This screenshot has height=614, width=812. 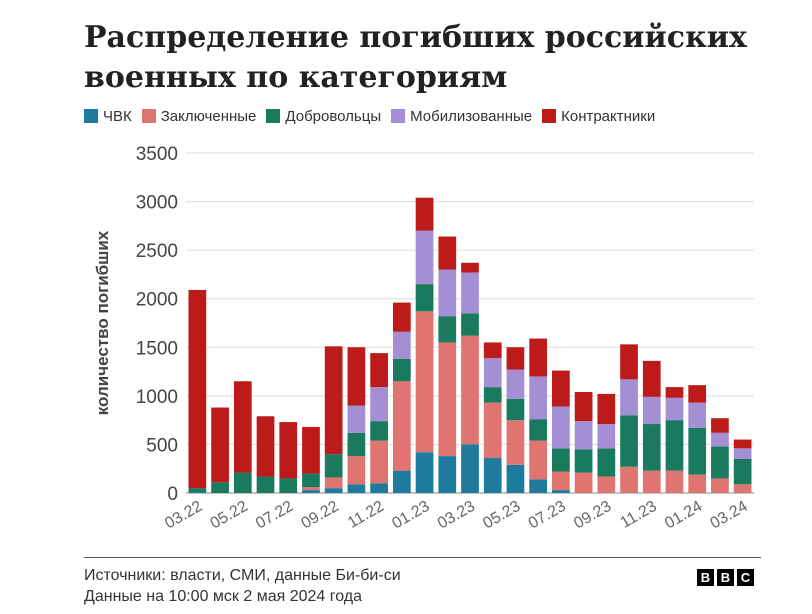 I want to click on y-tick-label: 1000, so click(x=157, y=397).